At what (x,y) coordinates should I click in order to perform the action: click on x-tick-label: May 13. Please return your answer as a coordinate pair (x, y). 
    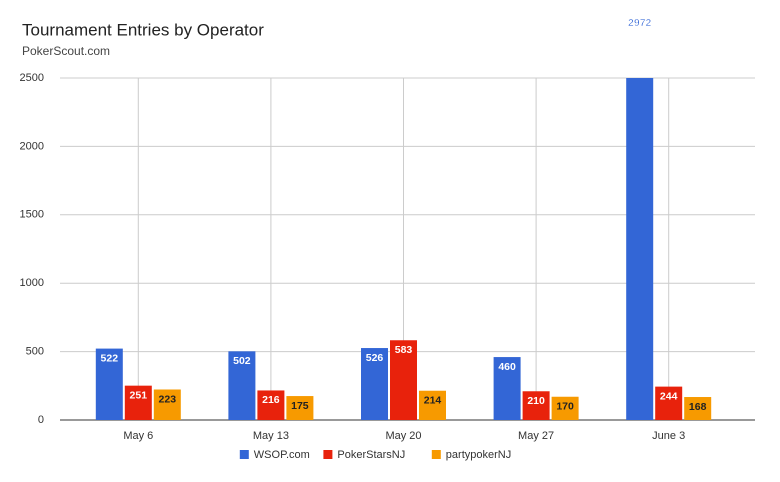
    Looking at the image, I should click on (271, 436).